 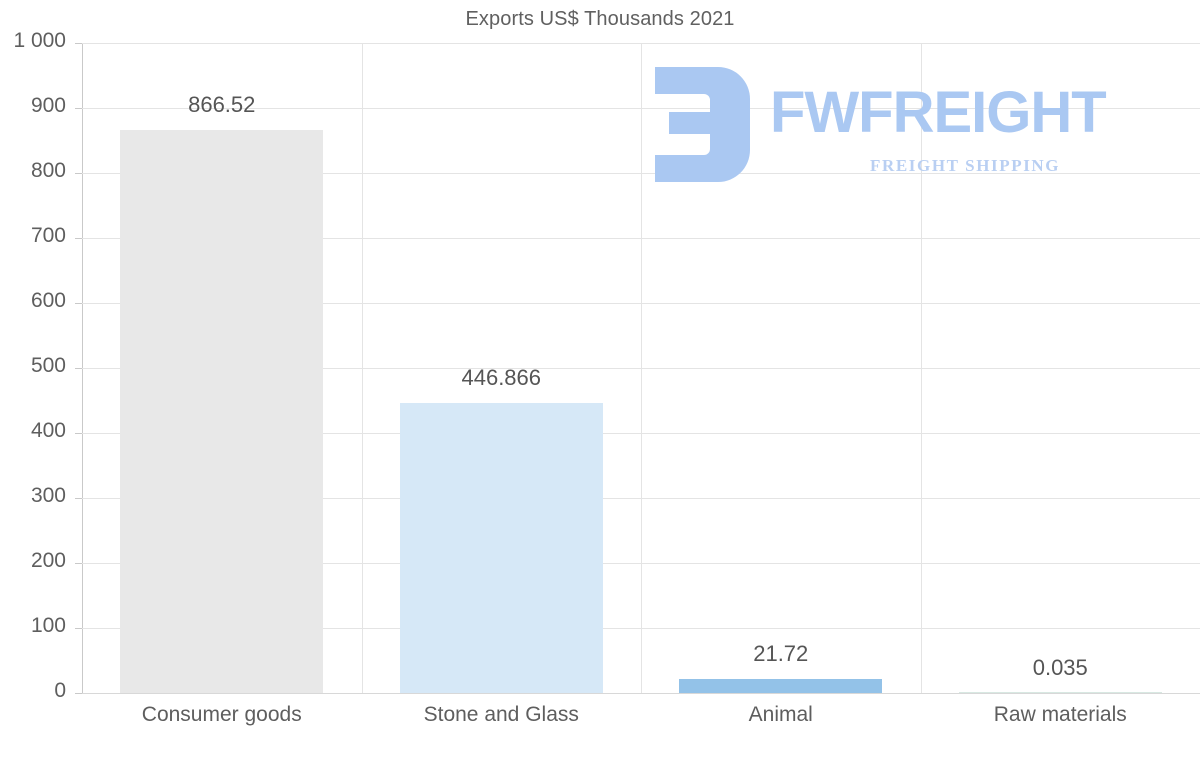 I want to click on bar-value-label: 866.52, so click(x=222, y=104).